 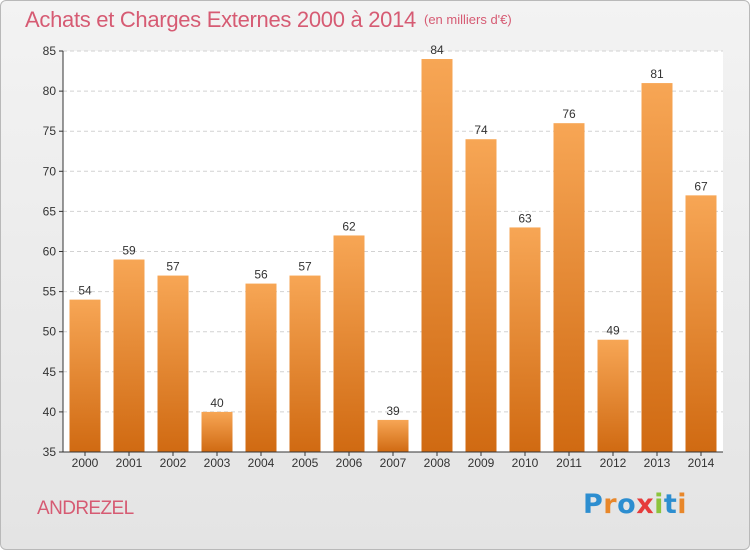 What do you see at coordinates (593, 504) in the screenshot?
I see `logo-letter: P` at bounding box center [593, 504].